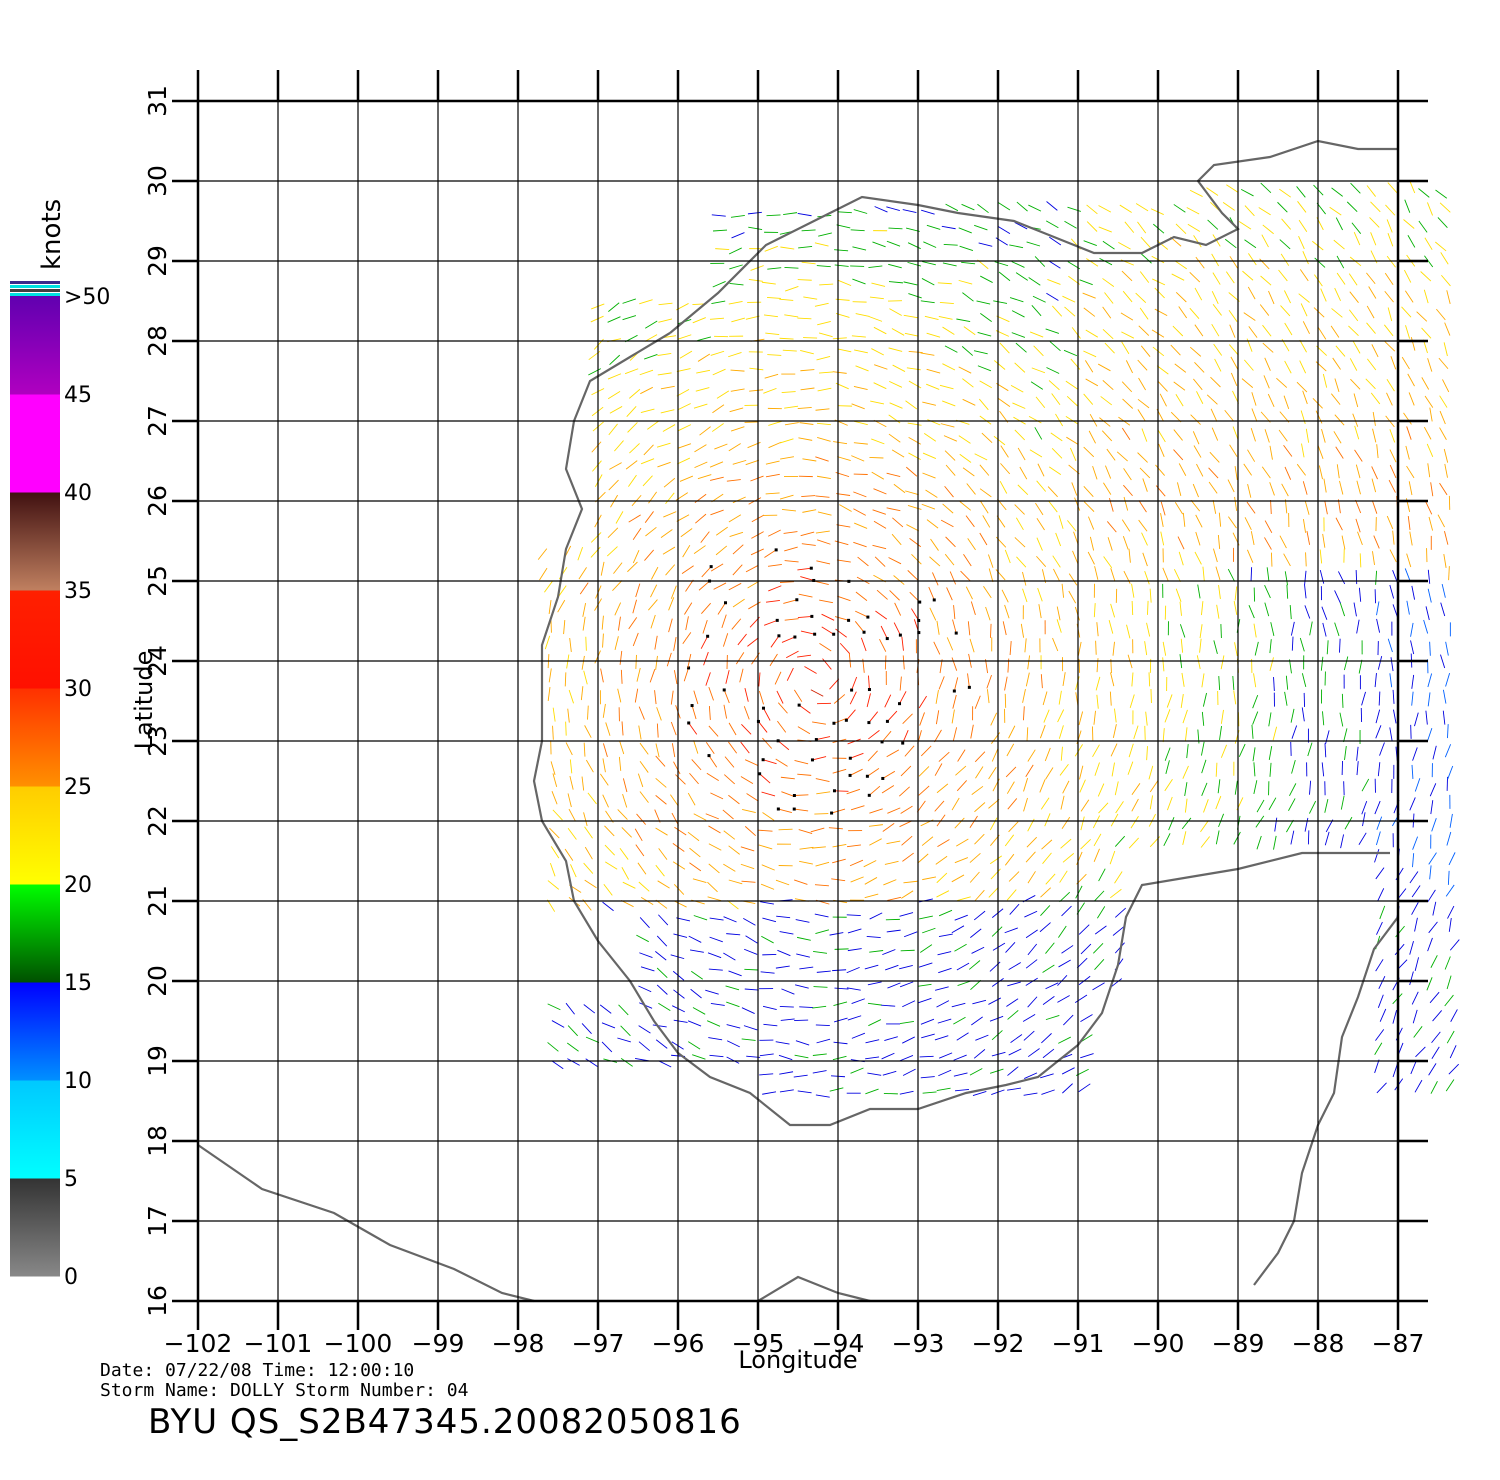  What do you see at coordinates (157, 661) in the screenshot?
I see `lat-tick-label: 24` at bounding box center [157, 661].